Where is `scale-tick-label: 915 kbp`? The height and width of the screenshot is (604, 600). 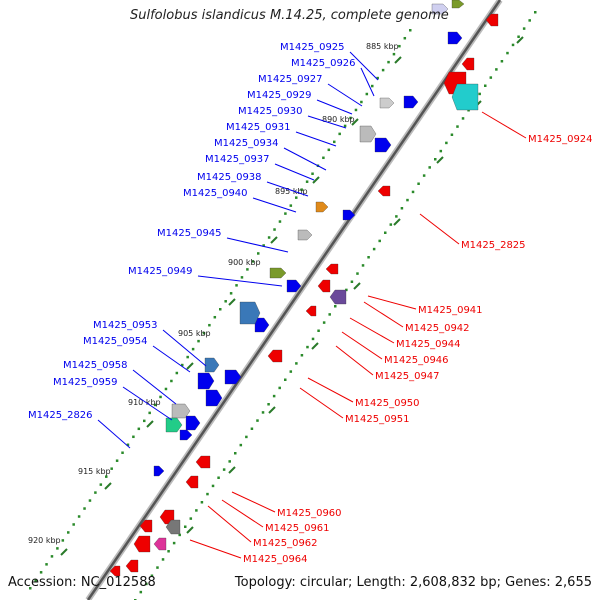 scale-tick-label: 915 kbp is located at coordinates (94, 471).